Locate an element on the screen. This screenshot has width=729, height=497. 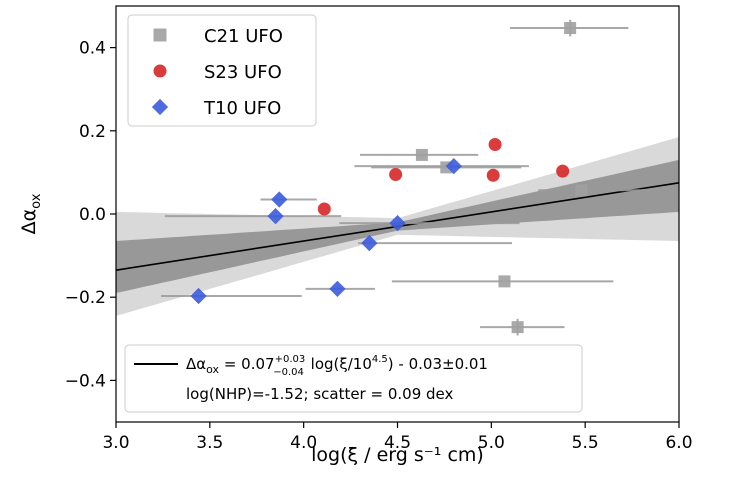
legend-label: S23 UFO is located at coordinates (243, 72).